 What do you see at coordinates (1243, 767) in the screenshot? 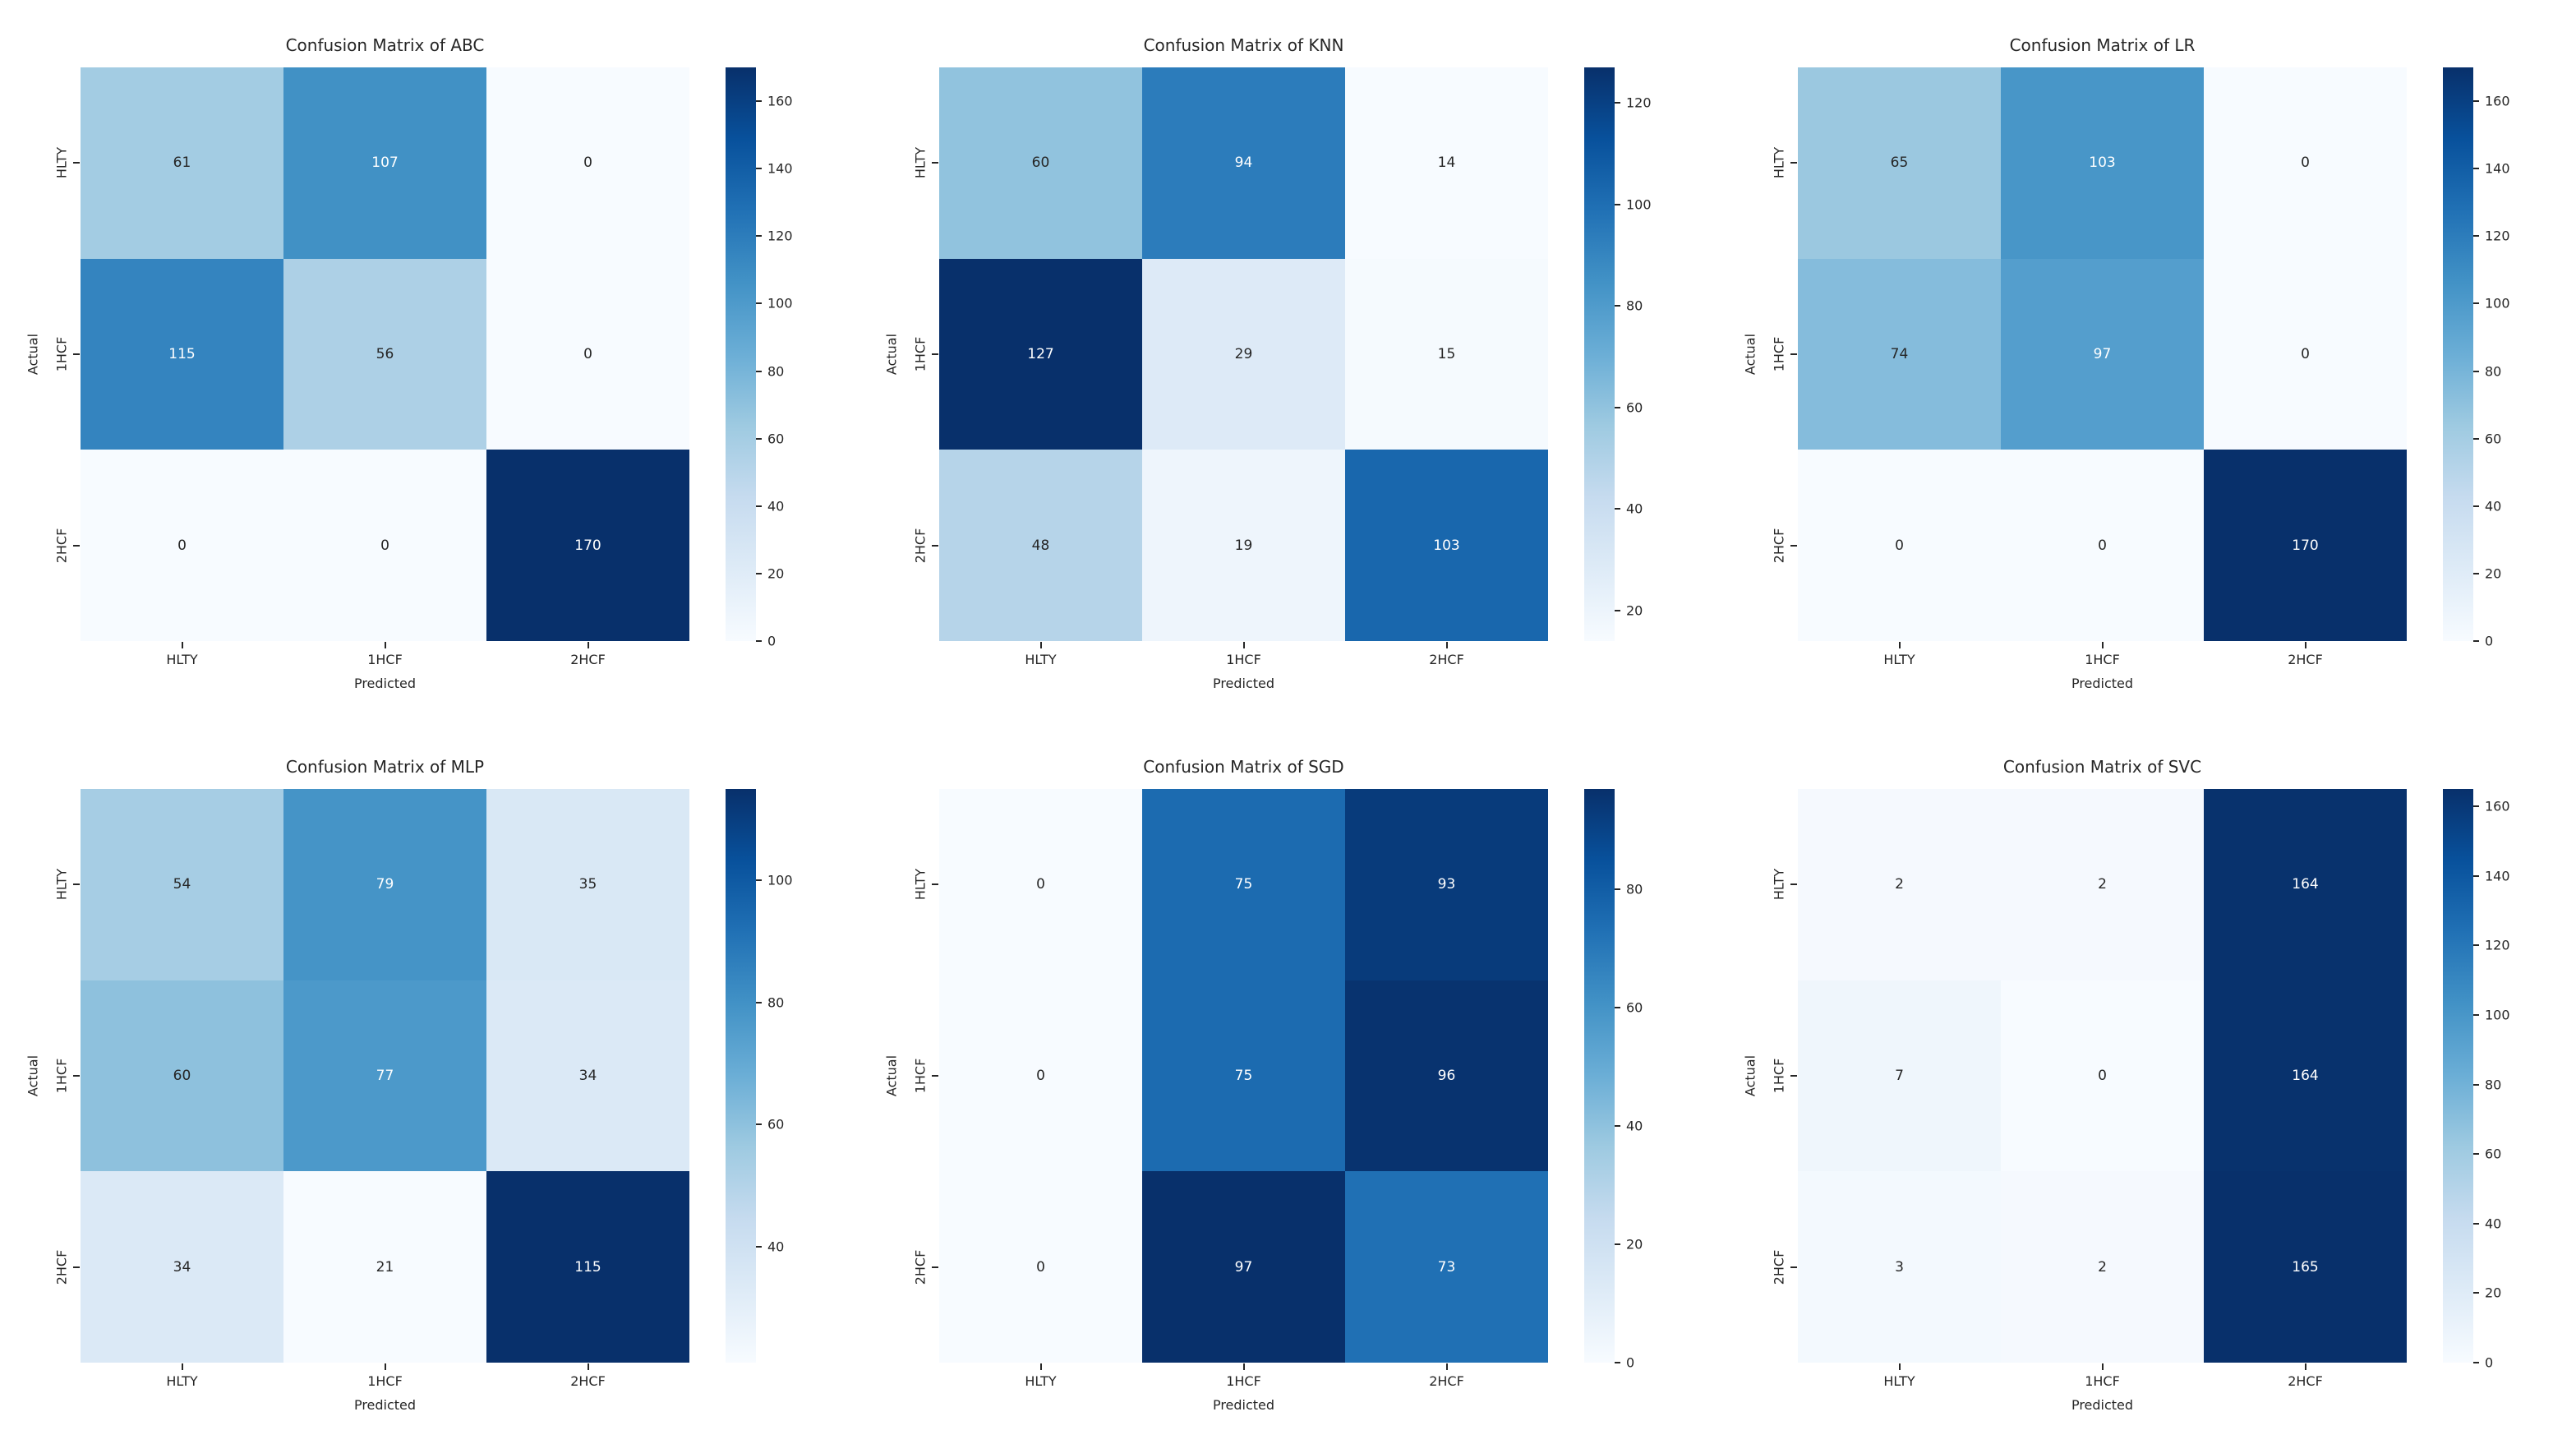
I see `chart-title: Confusion Matrix of SGD` at bounding box center [1243, 767].